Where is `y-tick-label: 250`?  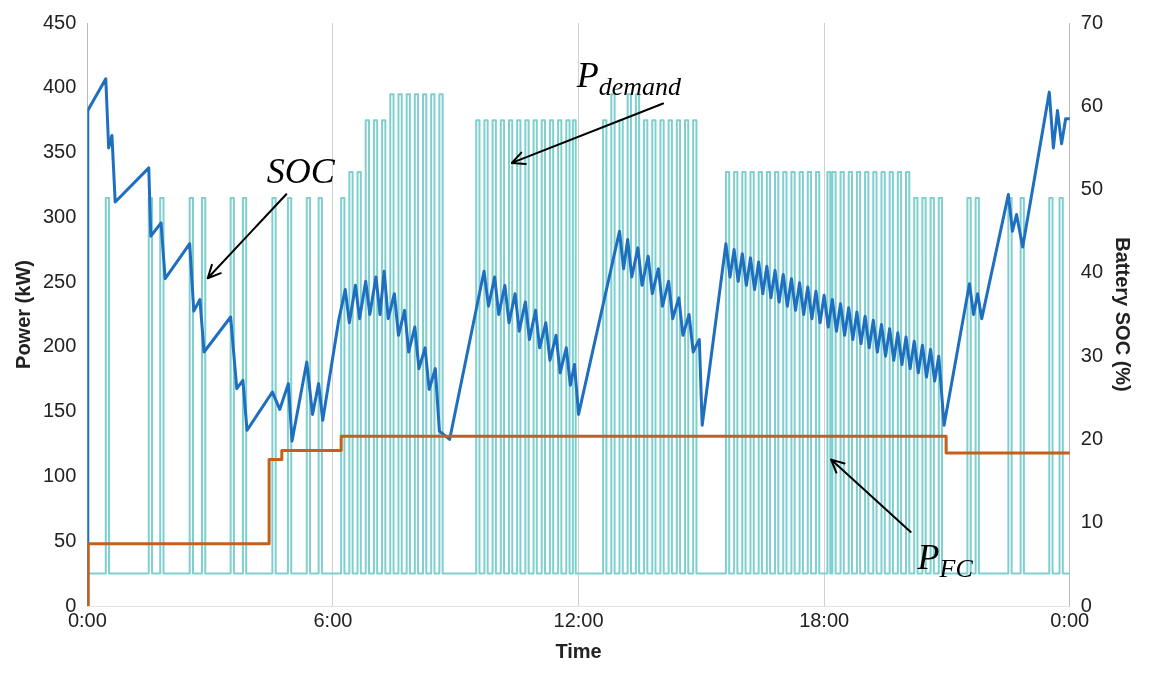 y-tick-label: 250 is located at coordinates (59, 280).